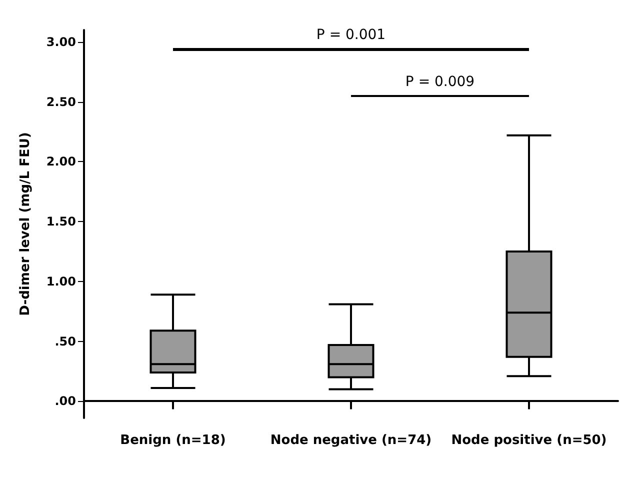 This screenshot has width=636, height=486. What do you see at coordinates (351, 440) in the screenshot?
I see `x-tick-label: Node negative (n=74)` at bounding box center [351, 440].